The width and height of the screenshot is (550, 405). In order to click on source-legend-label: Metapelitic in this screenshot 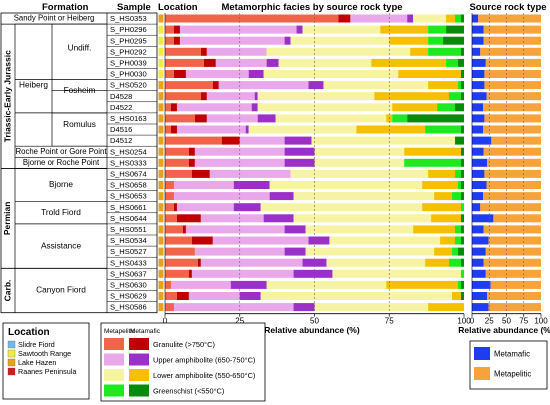, I will do `click(512, 374)`.